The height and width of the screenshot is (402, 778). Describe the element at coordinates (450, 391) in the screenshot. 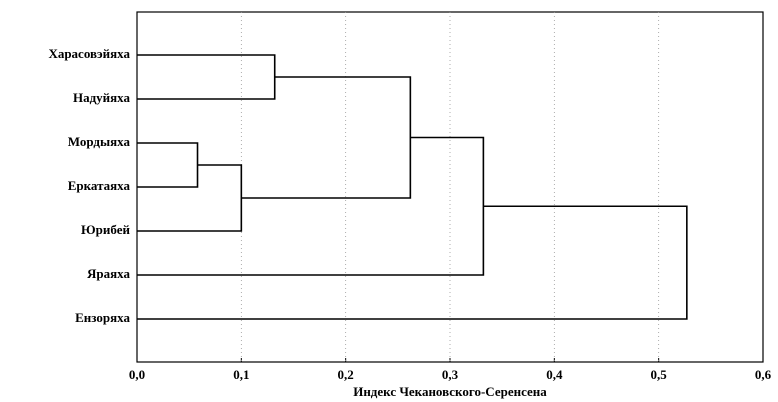

I see `x-axis-label: Индекс Чекановского-Серенсена` at that location.